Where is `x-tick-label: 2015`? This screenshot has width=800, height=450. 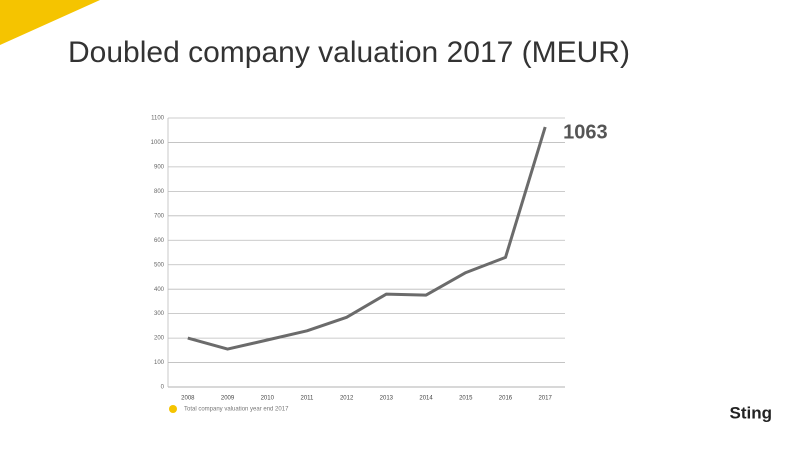 x-tick-label: 2015 is located at coordinates (466, 399).